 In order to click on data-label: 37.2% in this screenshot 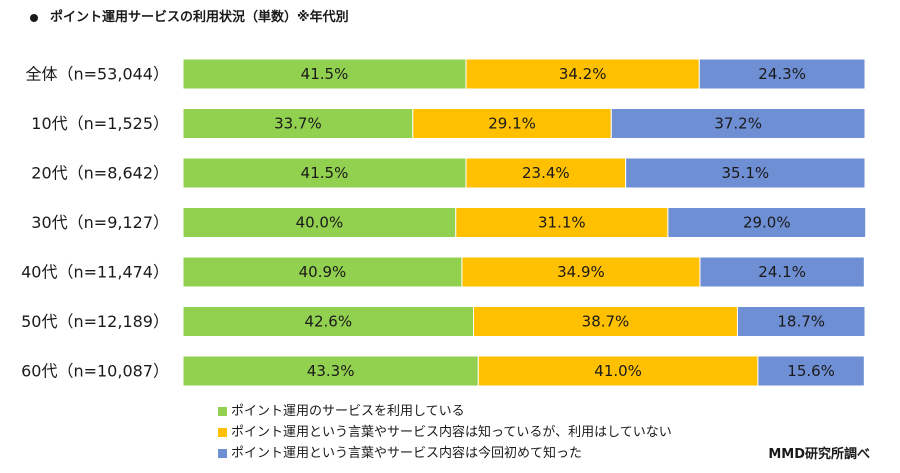, I will do `click(738, 124)`.